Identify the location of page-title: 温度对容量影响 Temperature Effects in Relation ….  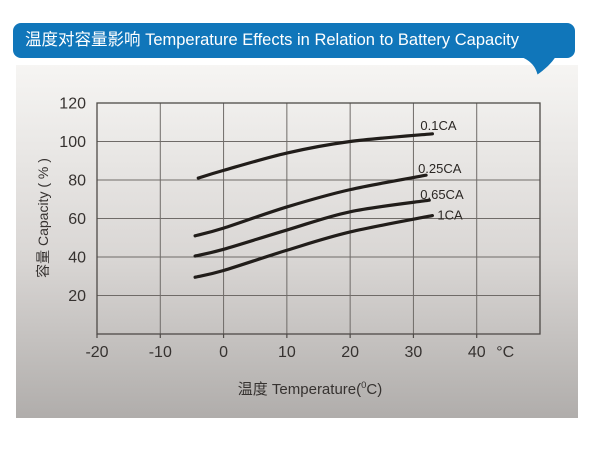
(272, 40).